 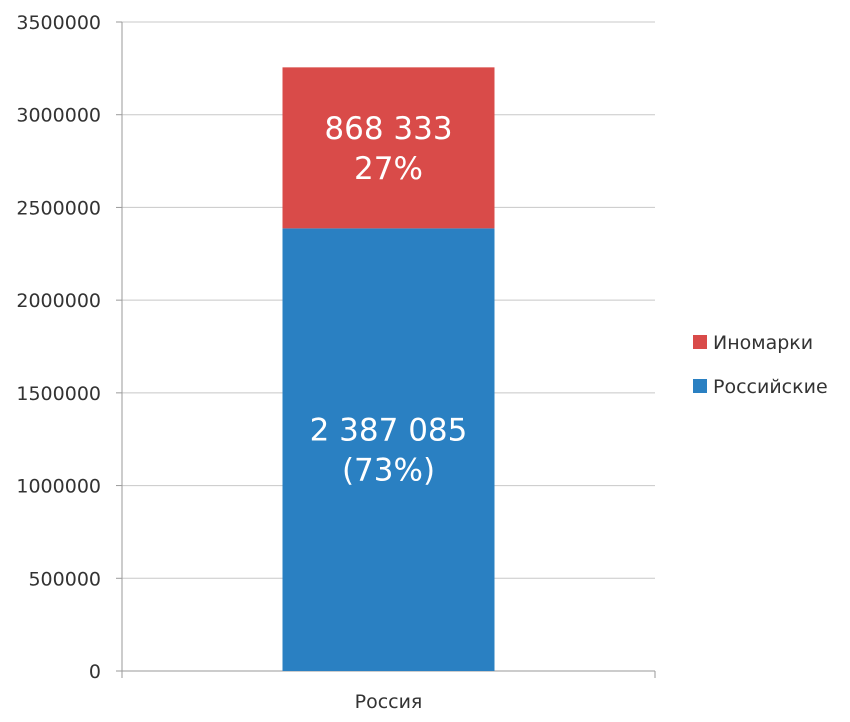 I want to click on y-tick-label: 2000000, so click(x=58, y=301).